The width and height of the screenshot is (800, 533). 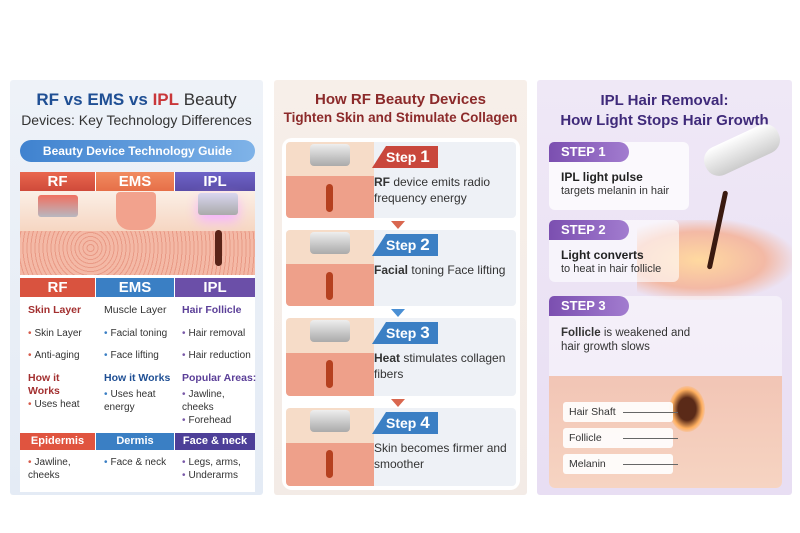 I want to click on bullet: Facial toning, so click(x=139, y=333).